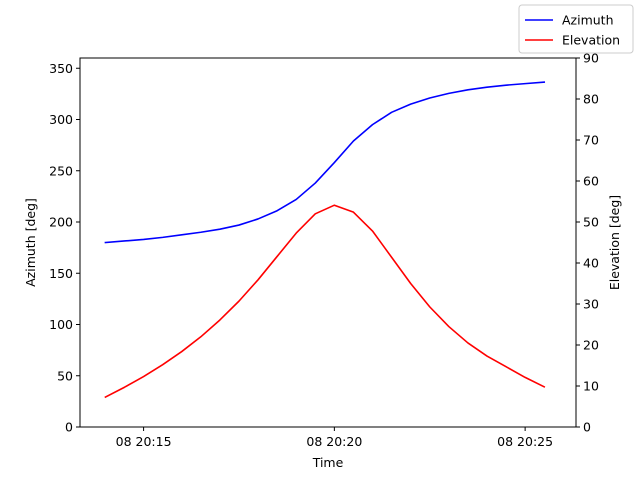 The width and height of the screenshot is (640, 480). What do you see at coordinates (61, 273) in the screenshot?
I see `y-left-tick-label: 150` at bounding box center [61, 273].